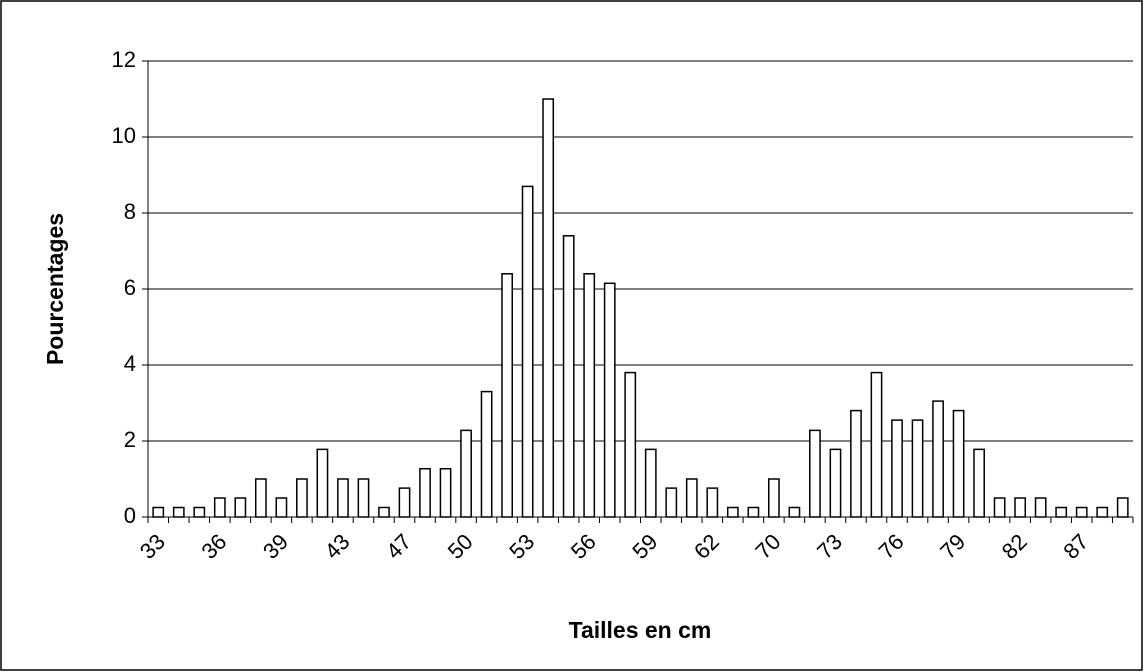 The width and height of the screenshot is (1144, 672). Describe the element at coordinates (124, 59) in the screenshot. I see `y-tick-label: 12` at that location.